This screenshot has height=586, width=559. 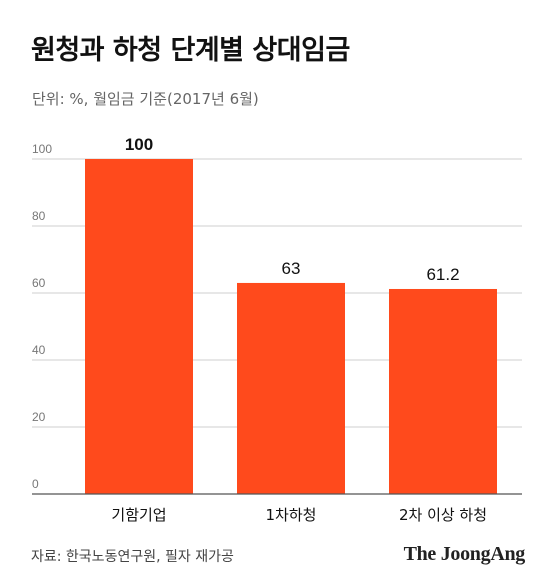 What do you see at coordinates (39, 283) in the screenshot?
I see `y-tick-label: 60` at bounding box center [39, 283].